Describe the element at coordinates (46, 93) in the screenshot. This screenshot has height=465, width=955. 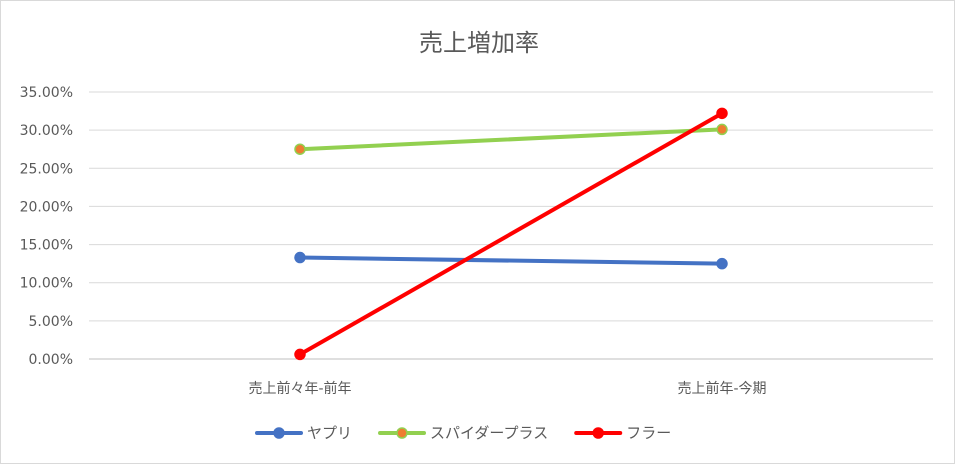
I see `y-tick-label: 35.00%` at that location.